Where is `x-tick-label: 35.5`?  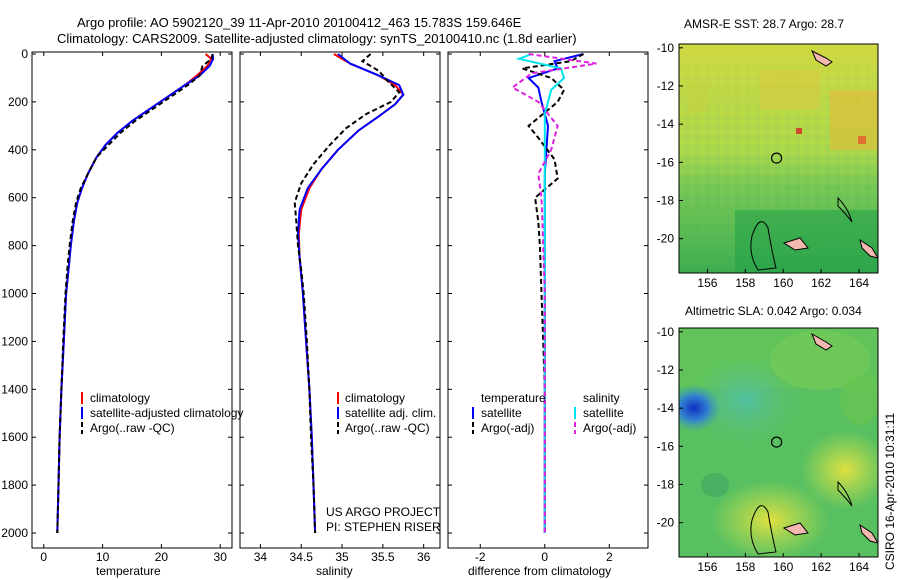
x-tick-label: 35.5 is located at coordinates (383, 557).